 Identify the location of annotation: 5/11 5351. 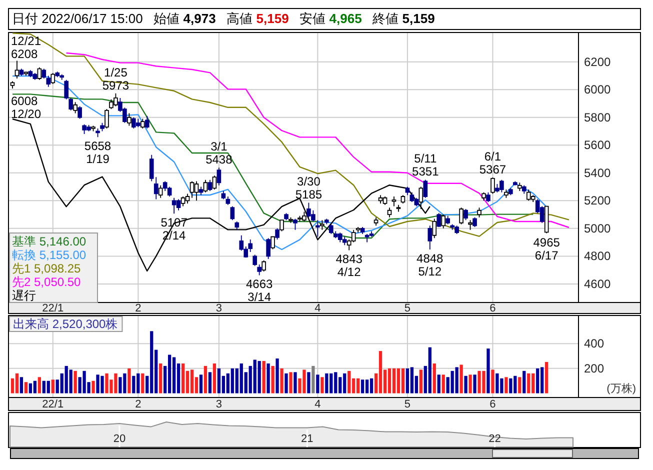
(426, 165).